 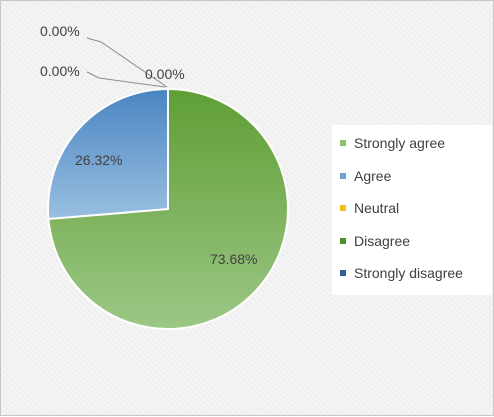 What do you see at coordinates (60, 31) in the screenshot?
I see `data-label-strongly-disagree: 0.00%` at bounding box center [60, 31].